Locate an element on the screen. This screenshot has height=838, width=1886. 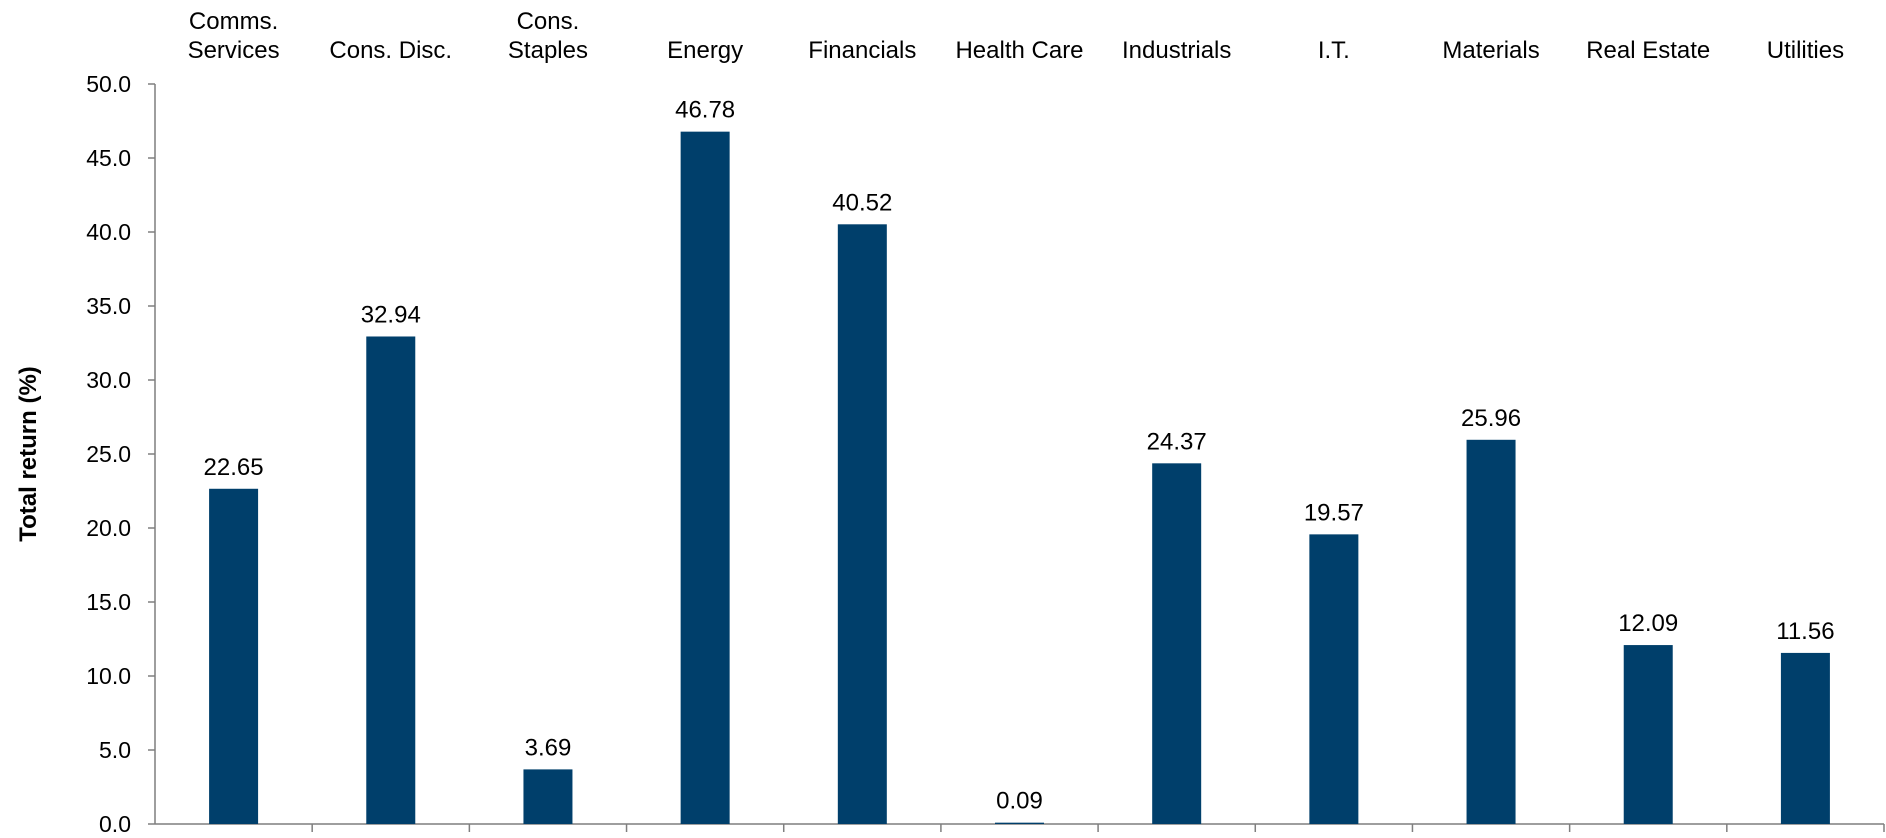
category-label: Materials is located at coordinates (1490, 50).